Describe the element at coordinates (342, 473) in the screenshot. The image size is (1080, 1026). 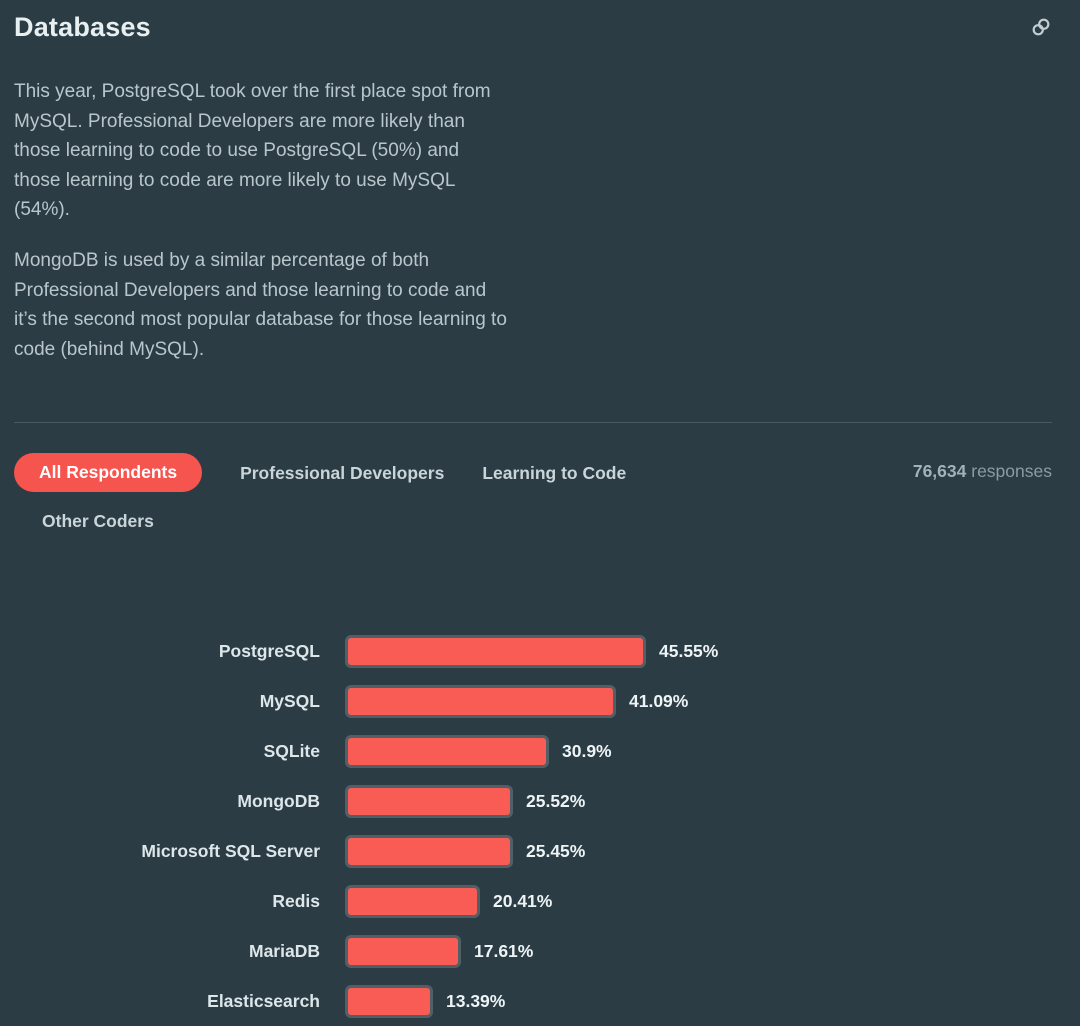
I see `tab-professional-developers: Professional Developers` at that location.